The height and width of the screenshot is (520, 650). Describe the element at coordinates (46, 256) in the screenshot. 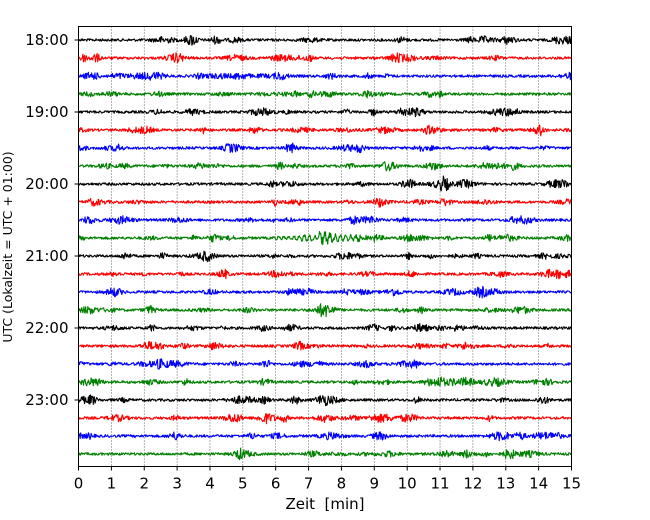

I see `y-tick-label: 21:00` at that location.